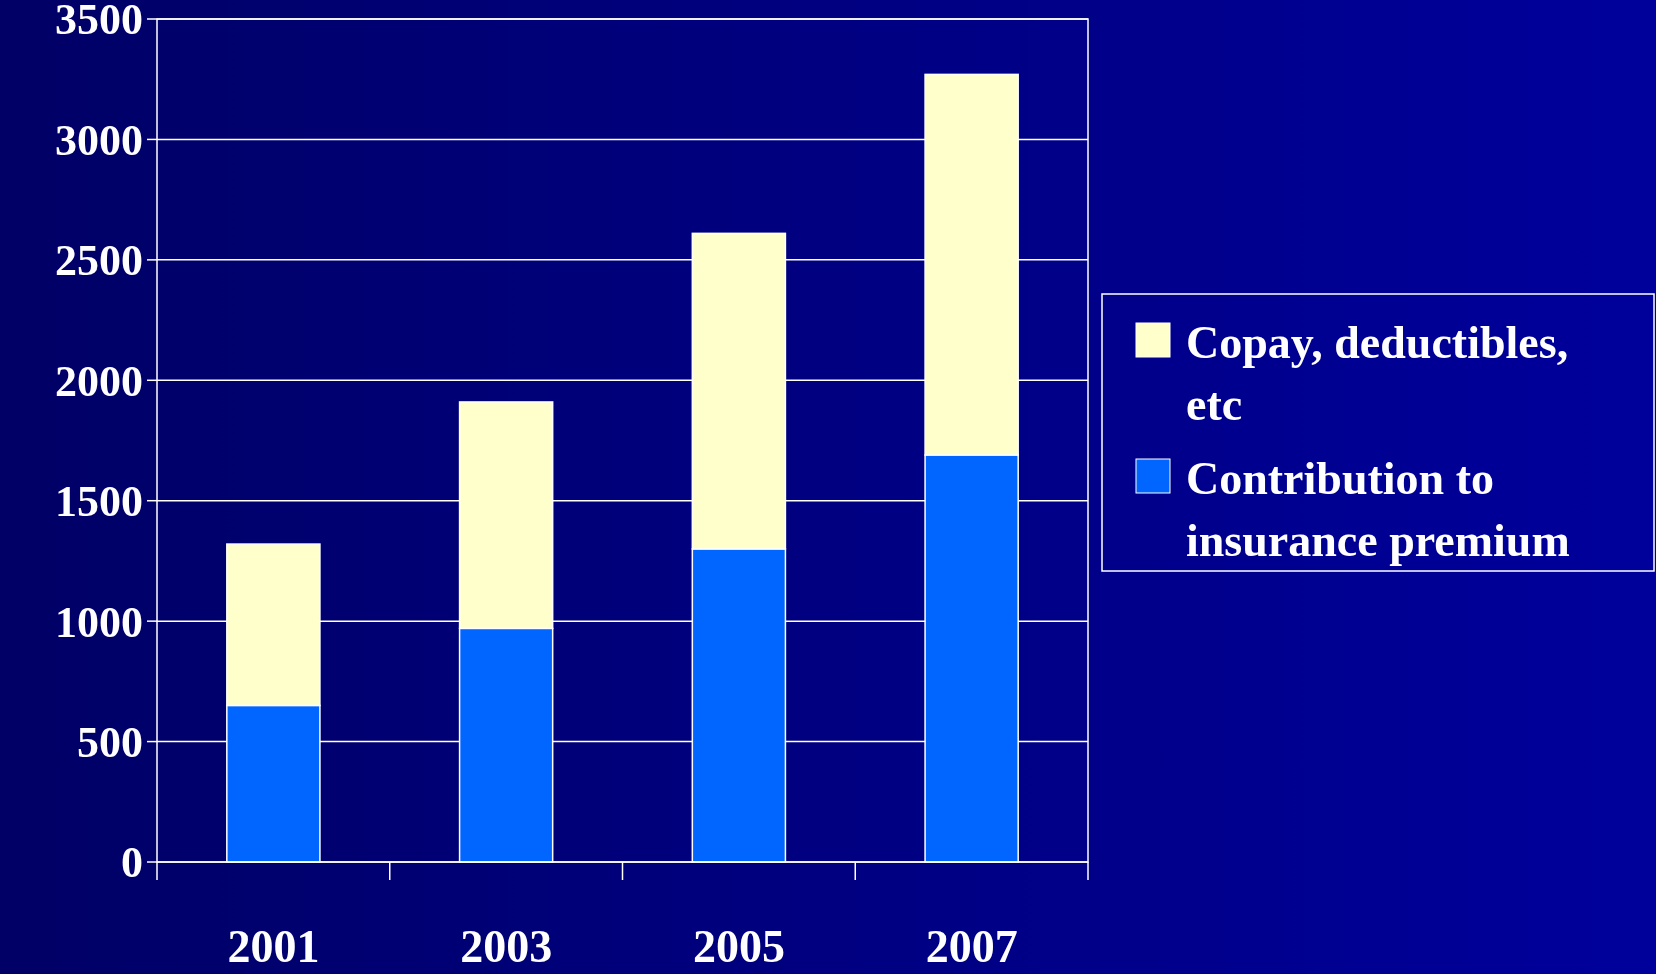  What do you see at coordinates (99, 261) in the screenshot?
I see `y-tick-label: 2500` at bounding box center [99, 261].